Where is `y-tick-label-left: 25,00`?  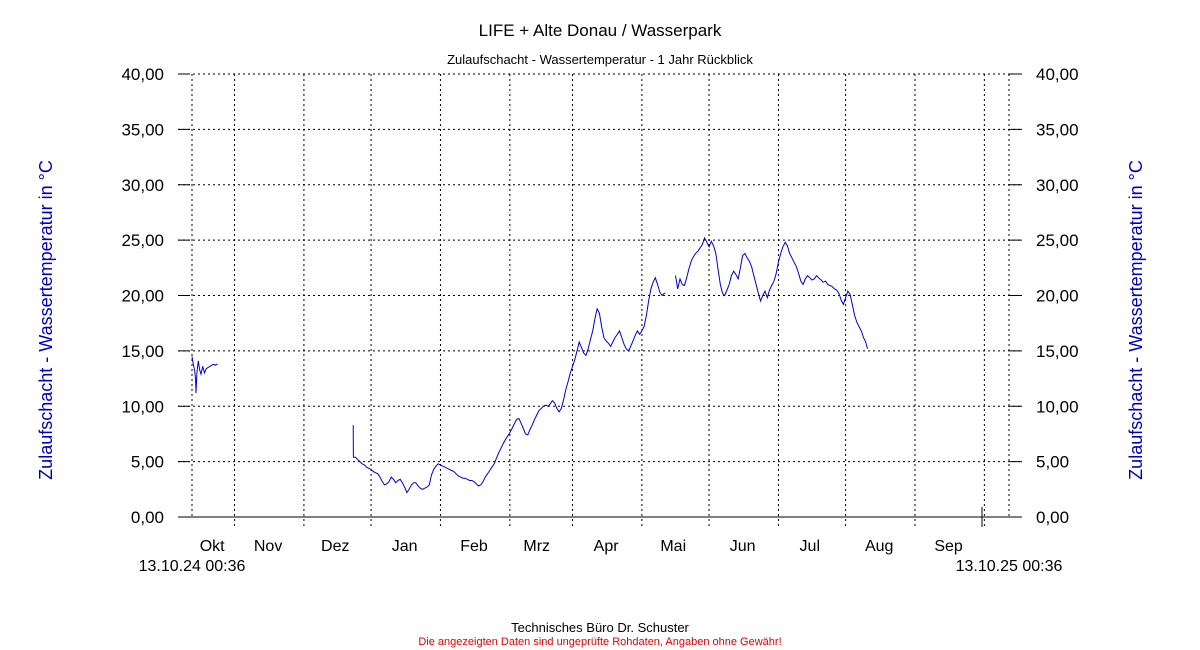
y-tick-label-left: 25,00 is located at coordinates (142, 240).